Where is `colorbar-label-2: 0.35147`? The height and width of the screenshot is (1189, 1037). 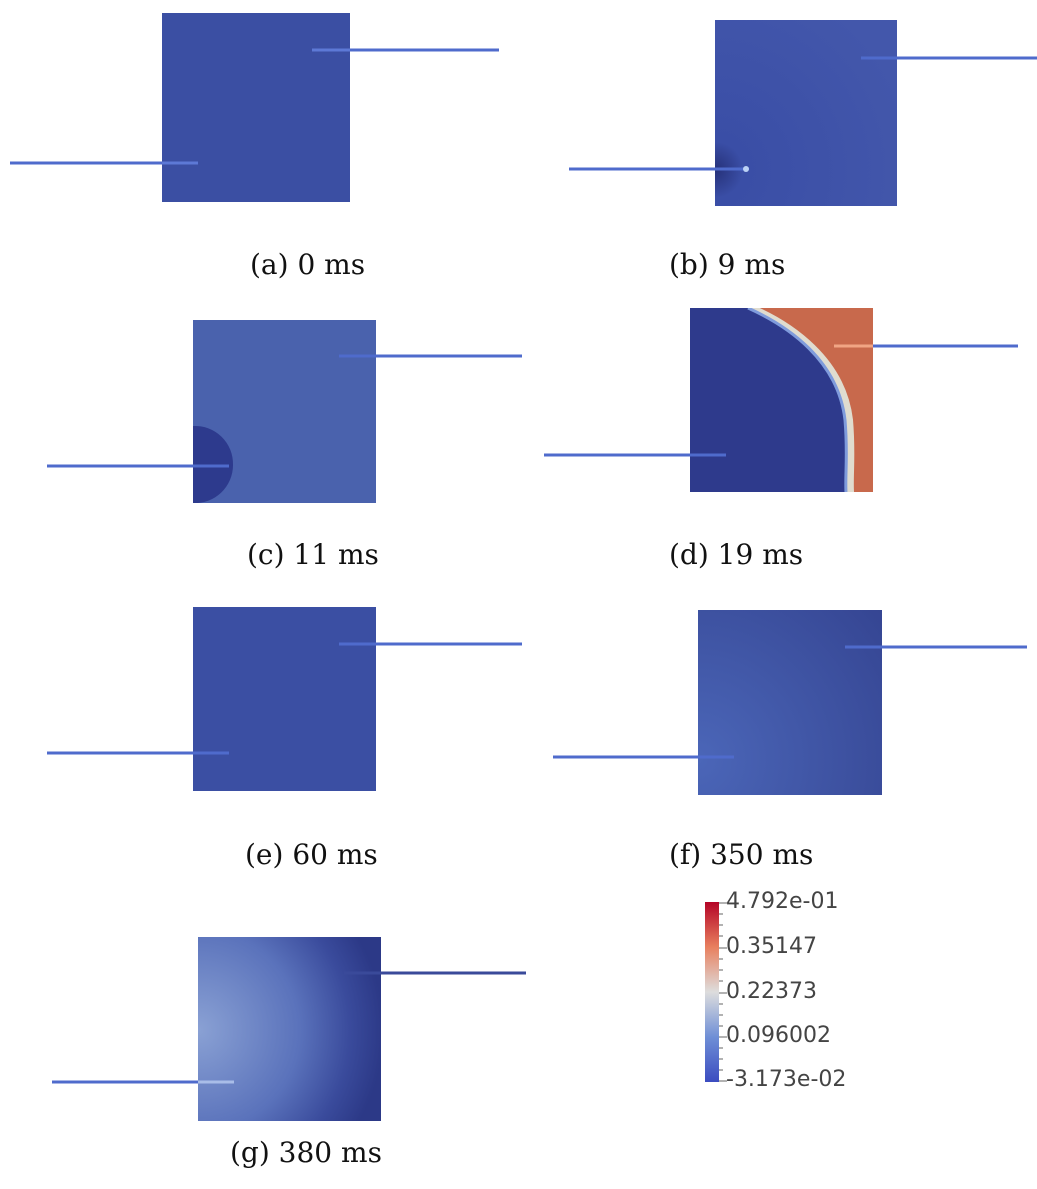
colorbar-label-2: 0.35147 is located at coordinates (771, 946).